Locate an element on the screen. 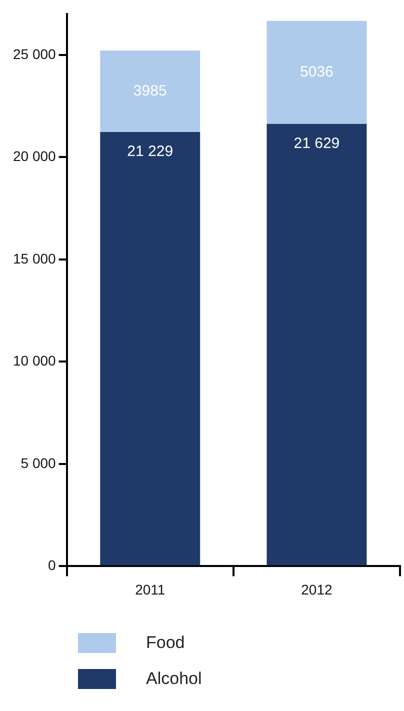 This screenshot has width=404, height=711. x-tick-label: 2011 is located at coordinates (150, 589).